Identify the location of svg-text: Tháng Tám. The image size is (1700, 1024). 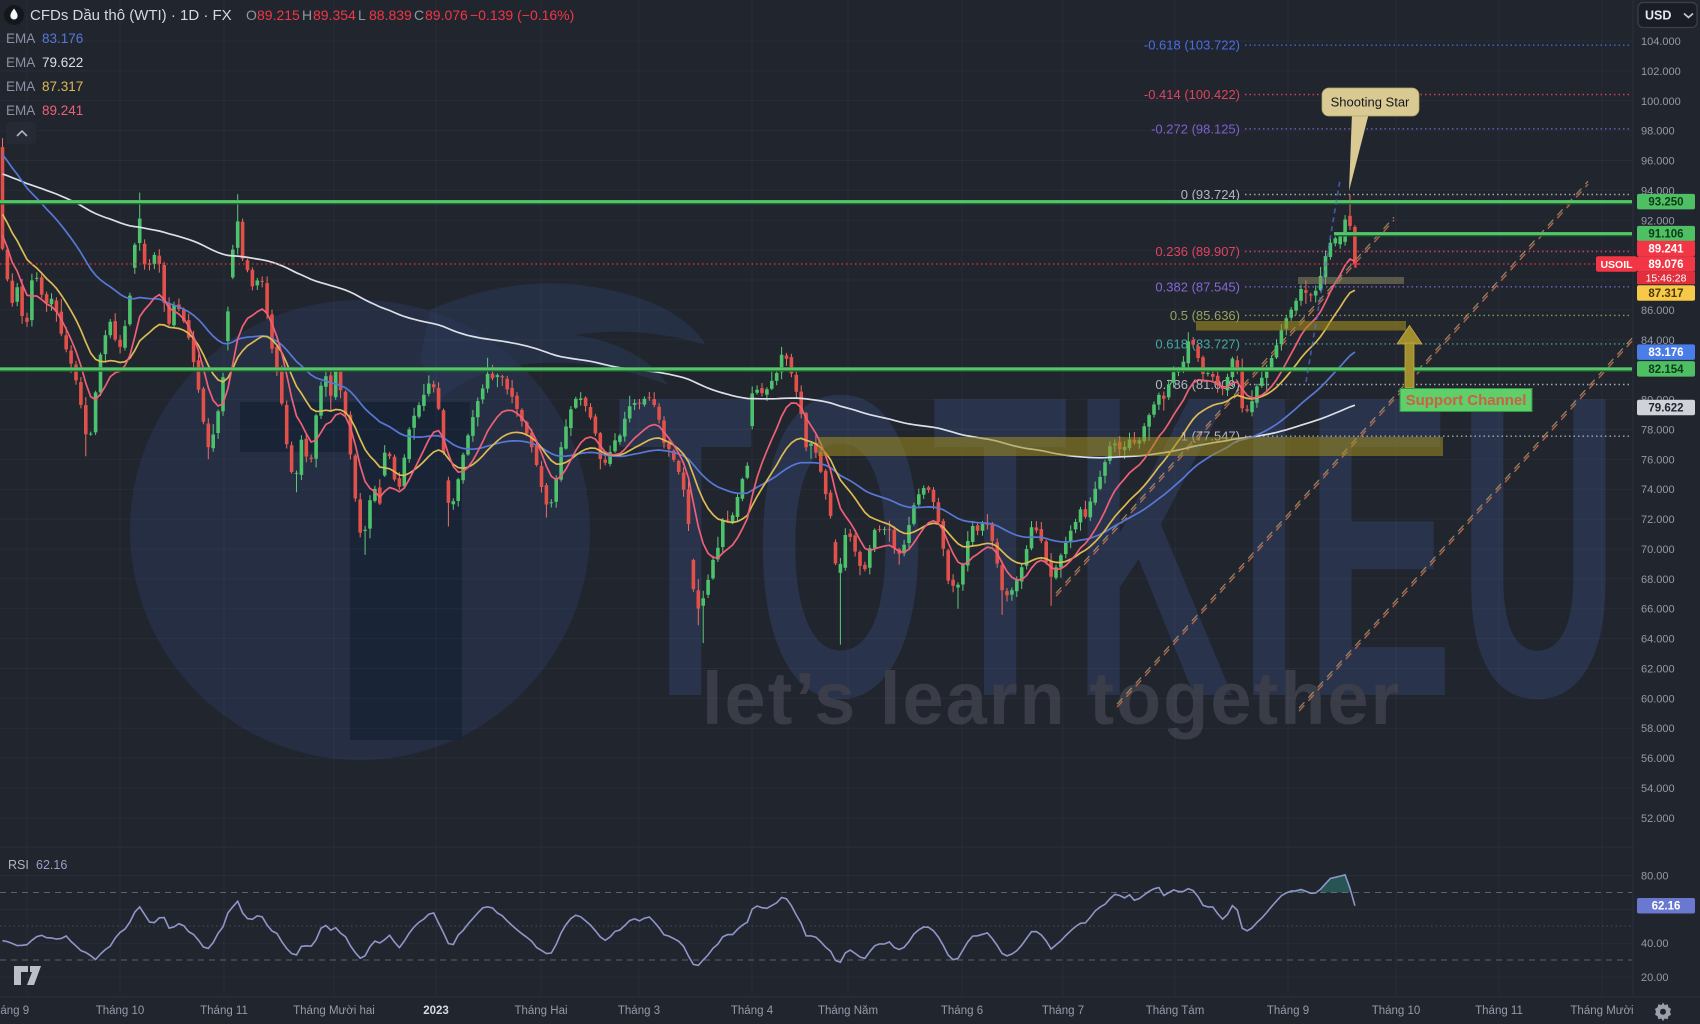
(1175, 1011).